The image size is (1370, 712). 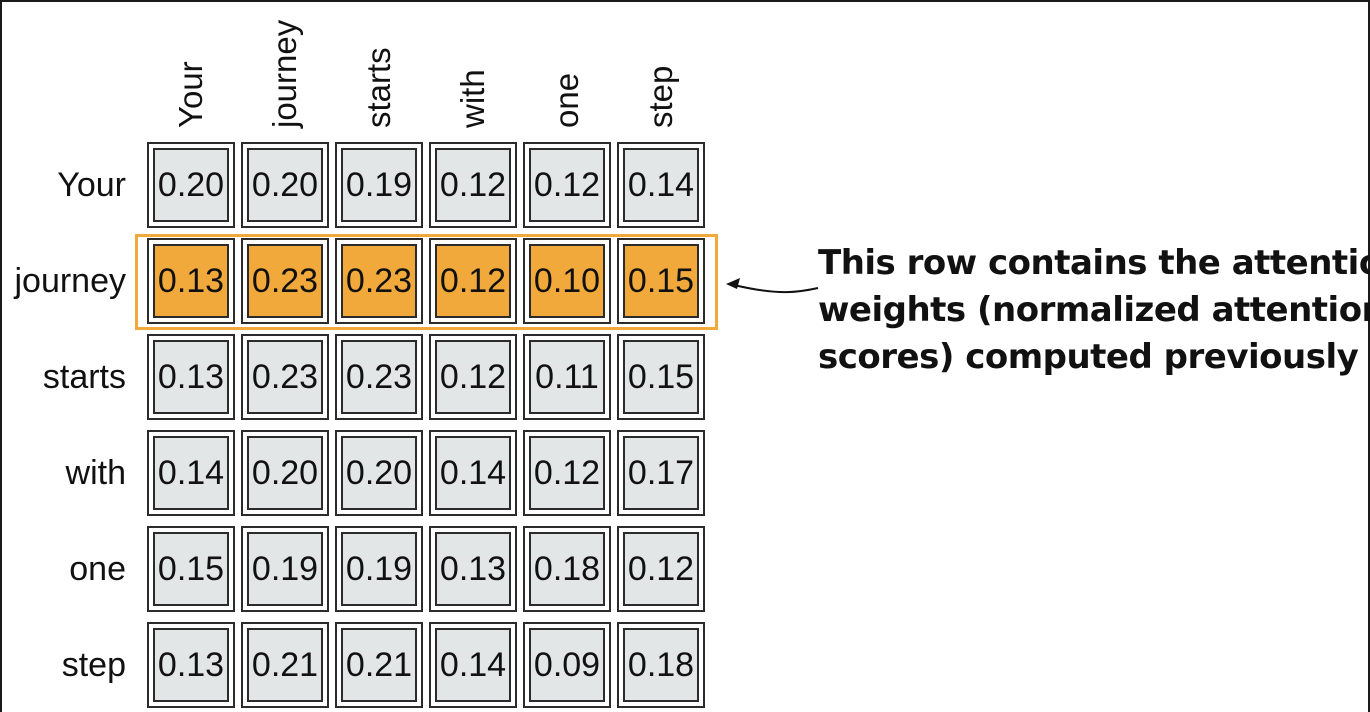 I want to click on column-header-one: one, so click(x=566, y=100).